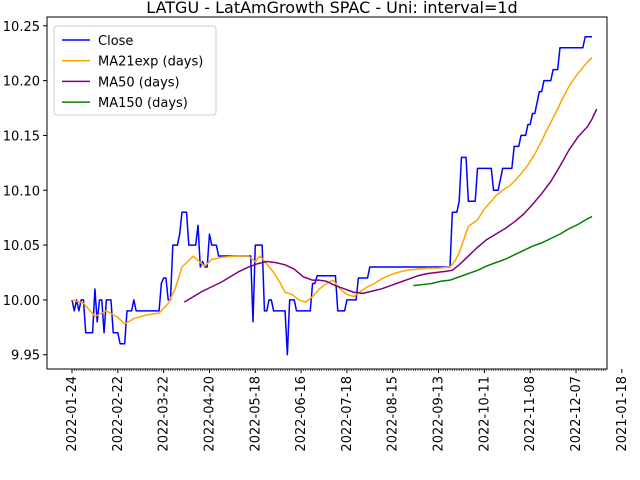  What do you see at coordinates (25, 356) in the screenshot?
I see `y-tick-label: 9.95` at bounding box center [25, 356].